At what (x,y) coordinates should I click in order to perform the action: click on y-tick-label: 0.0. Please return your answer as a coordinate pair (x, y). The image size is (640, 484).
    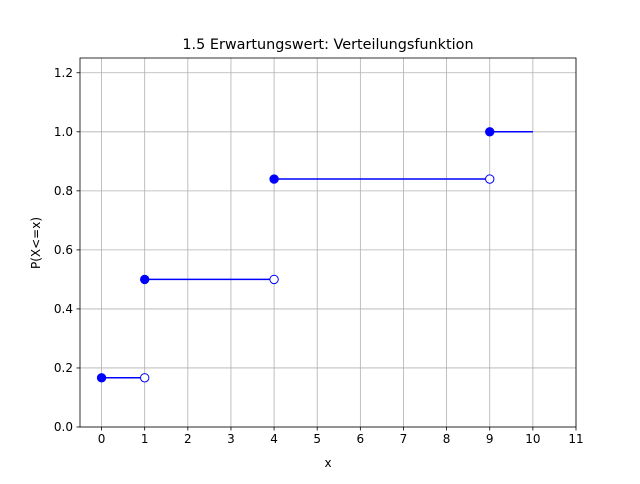
    Looking at the image, I should click on (63, 427).